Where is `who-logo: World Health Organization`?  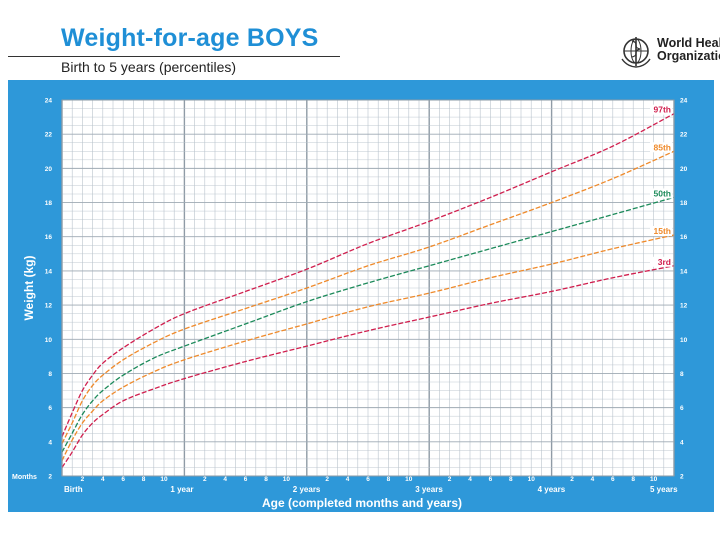
who-logo: World Health Organization is located at coordinates (669, 52).